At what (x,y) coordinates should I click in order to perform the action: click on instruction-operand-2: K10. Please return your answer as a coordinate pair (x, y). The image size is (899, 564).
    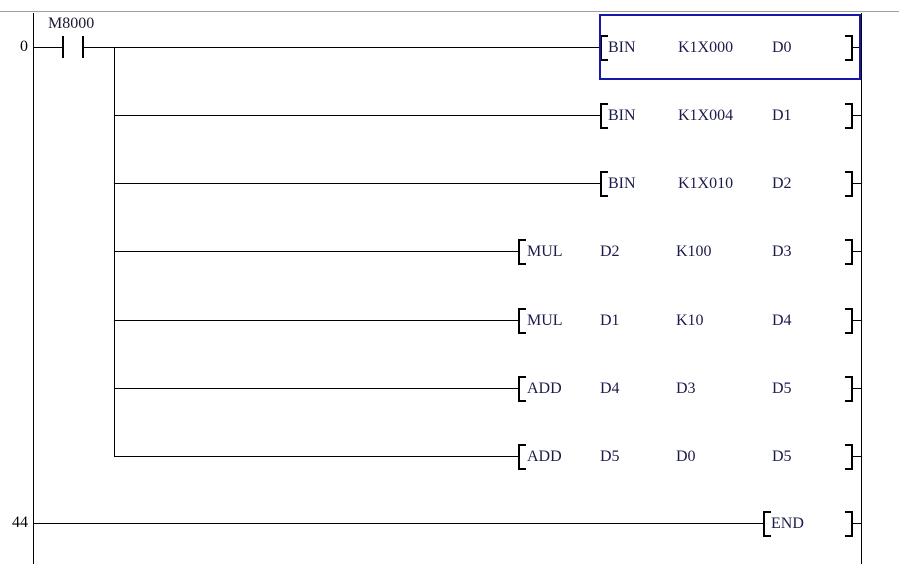
    Looking at the image, I should click on (690, 320).